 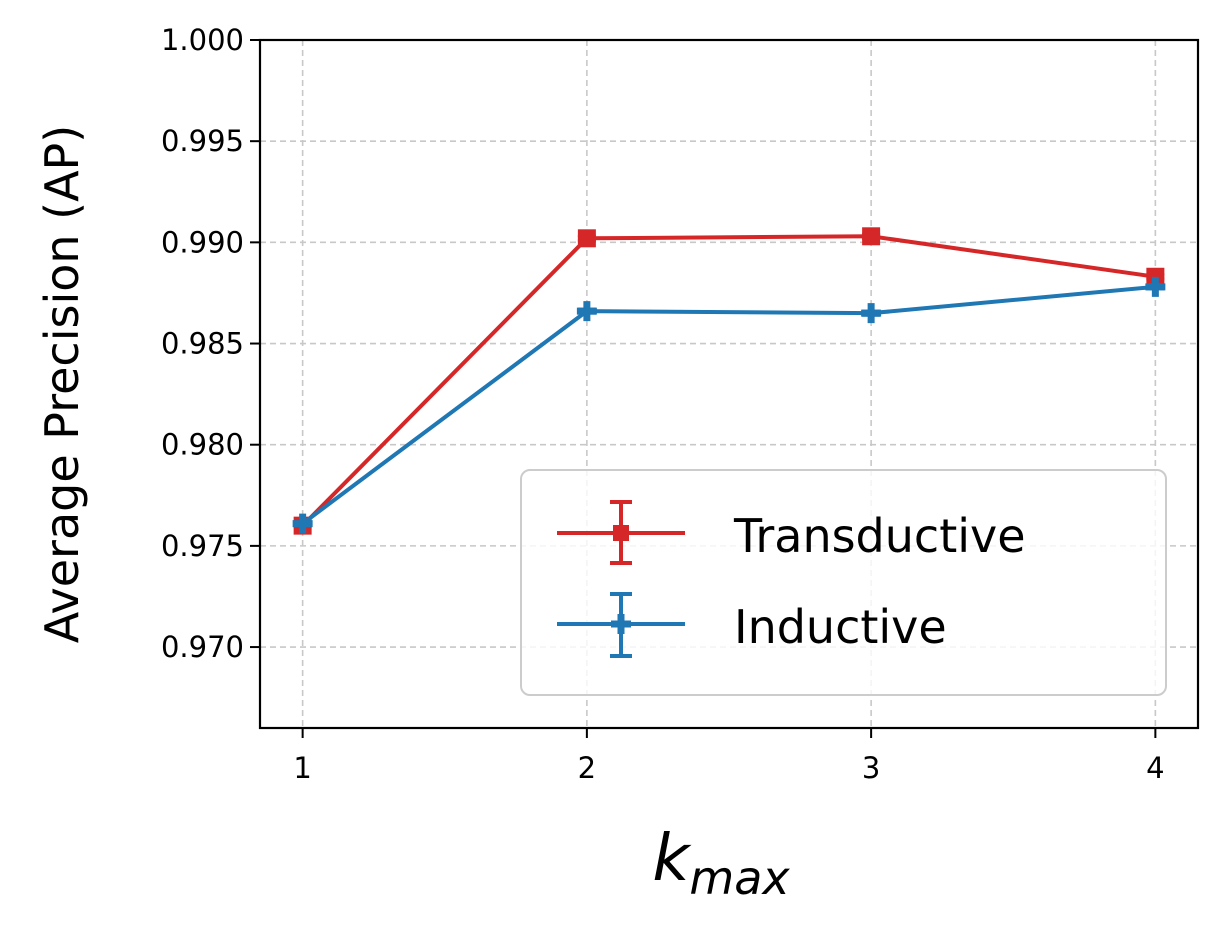 What do you see at coordinates (1155, 768) in the screenshot?
I see `x-tick-label: 4` at bounding box center [1155, 768].